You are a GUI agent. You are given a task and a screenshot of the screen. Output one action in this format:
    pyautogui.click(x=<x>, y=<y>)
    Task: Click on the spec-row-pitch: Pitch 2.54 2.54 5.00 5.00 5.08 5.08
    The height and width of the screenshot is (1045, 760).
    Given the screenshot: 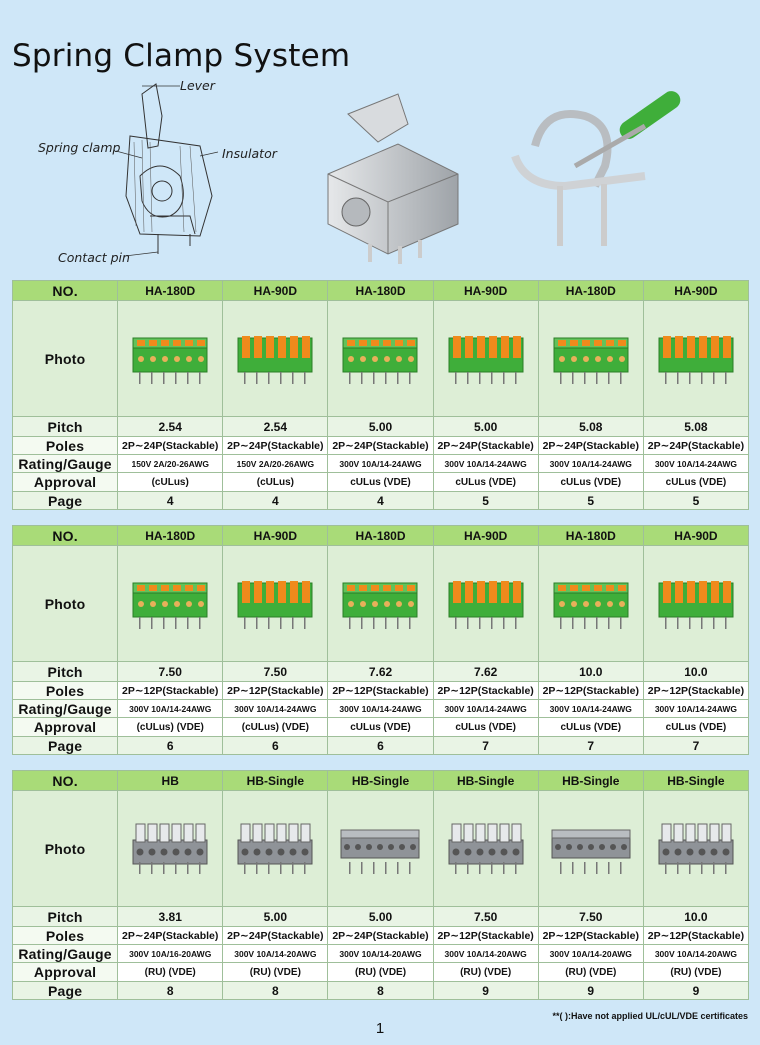 What is the action you would take?
    pyautogui.click(x=380, y=426)
    